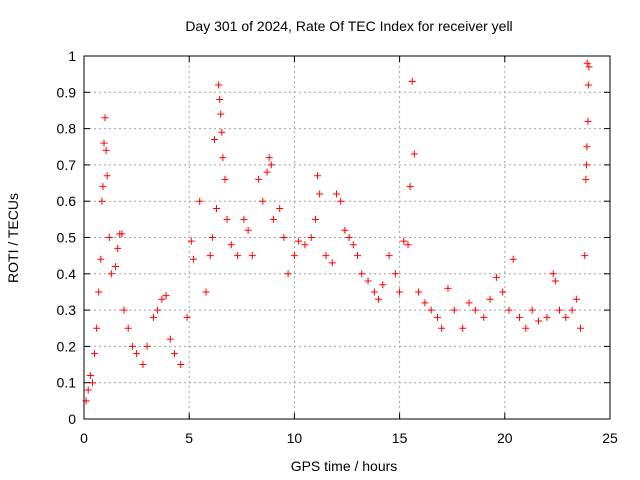 The width and height of the screenshot is (640, 480). Describe the element at coordinates (67, 238) in the screenshot. I see `y-tick-label: 0.5` at that location.